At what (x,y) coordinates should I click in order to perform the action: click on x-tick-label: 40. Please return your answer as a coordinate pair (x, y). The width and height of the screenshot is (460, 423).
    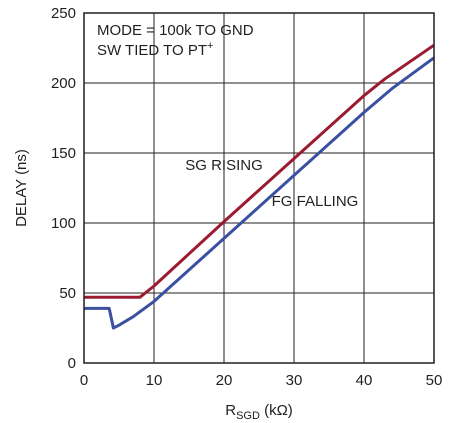
    Looking at the image, I should click on (364, 380).